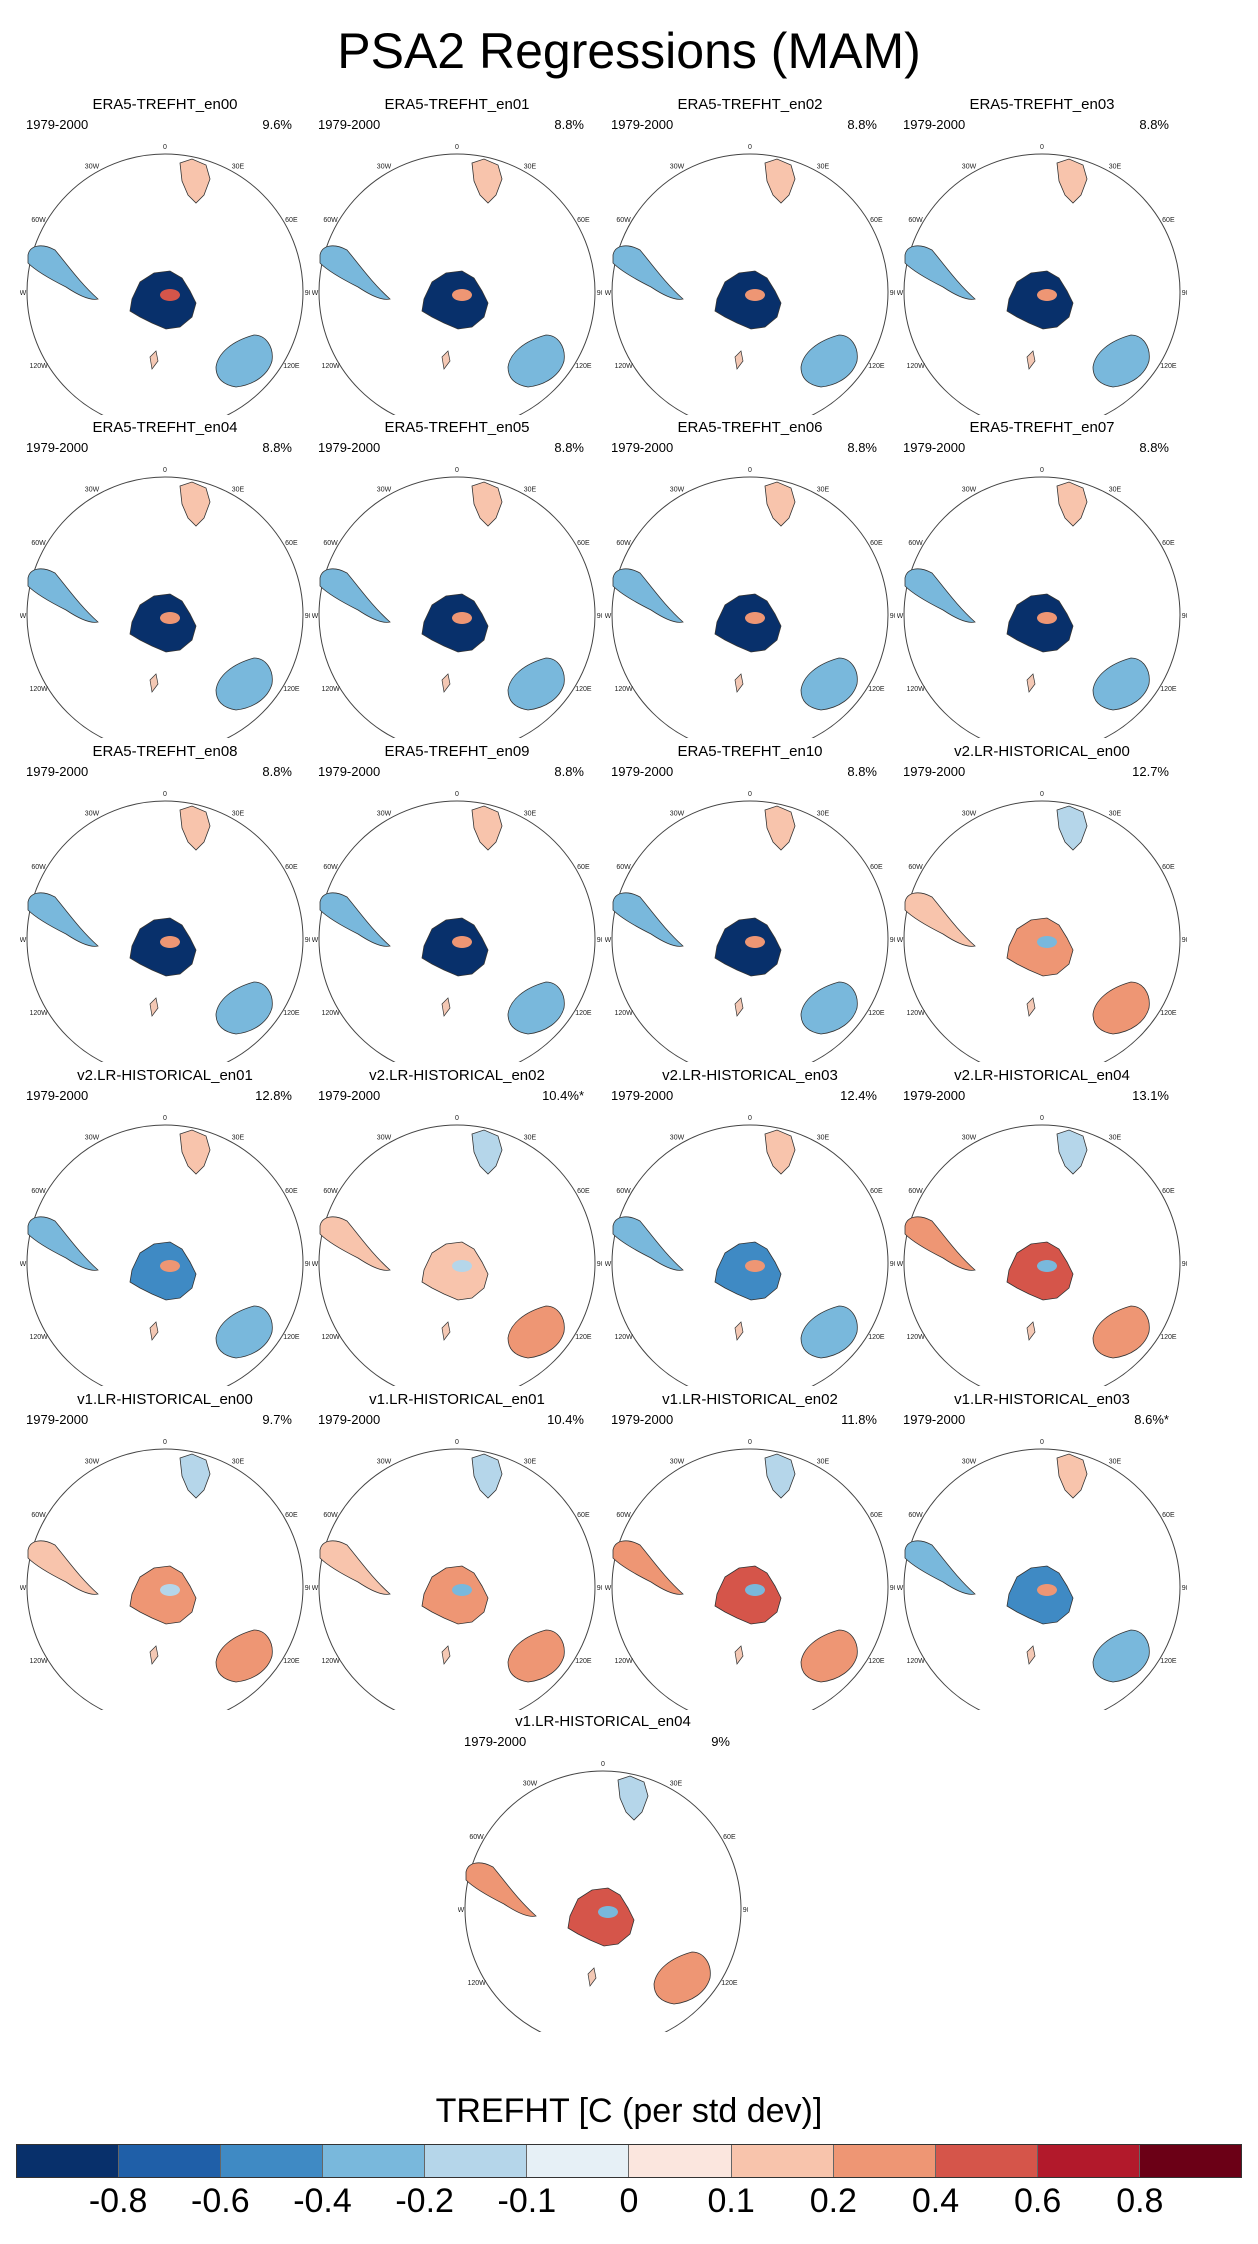 This screenshot has width=1258, height=2244. What do you see at coordinates (220, 2201) in the screenshot?
I see `colorbar-tick-label: -0.6` at bounding box center [220, 2201].